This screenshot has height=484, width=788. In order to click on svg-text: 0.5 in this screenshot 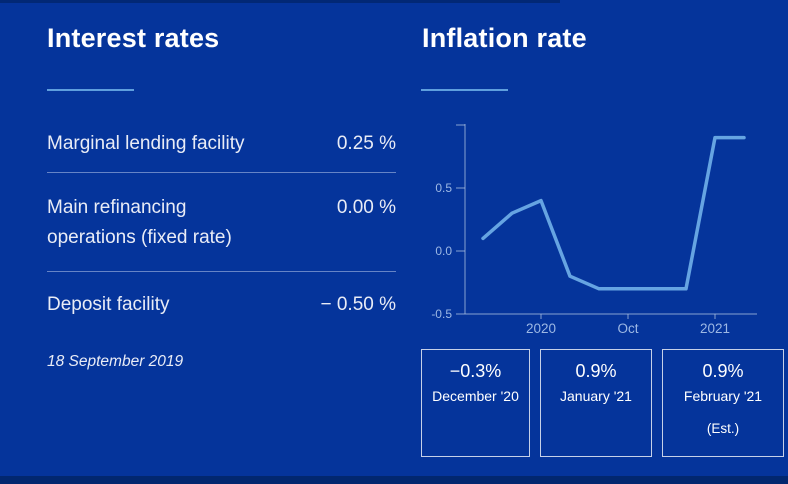, I will do `click(443, 188)`.